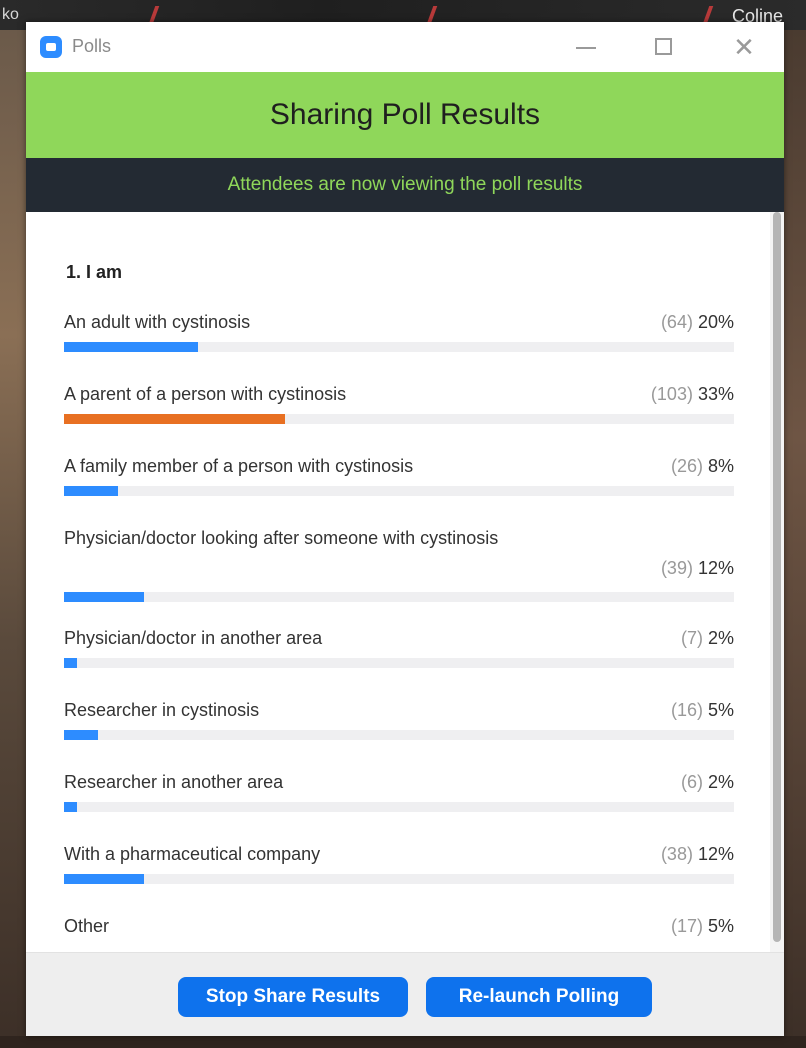 The width and height of the screenshot is (806, 1048). Describe the element at coordinates (676, 568) in the screenshot. I see `vote-count: (39)` at that location.